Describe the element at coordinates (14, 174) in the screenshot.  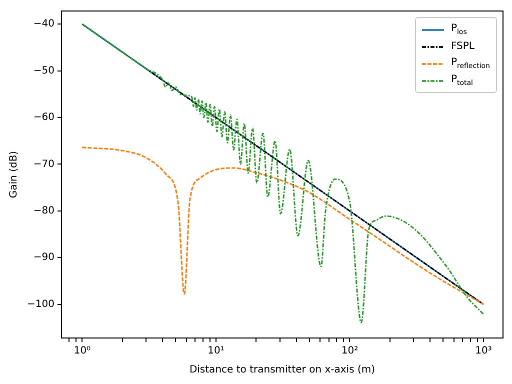
I see `y-axis-title: Gain (dB)` at that location.